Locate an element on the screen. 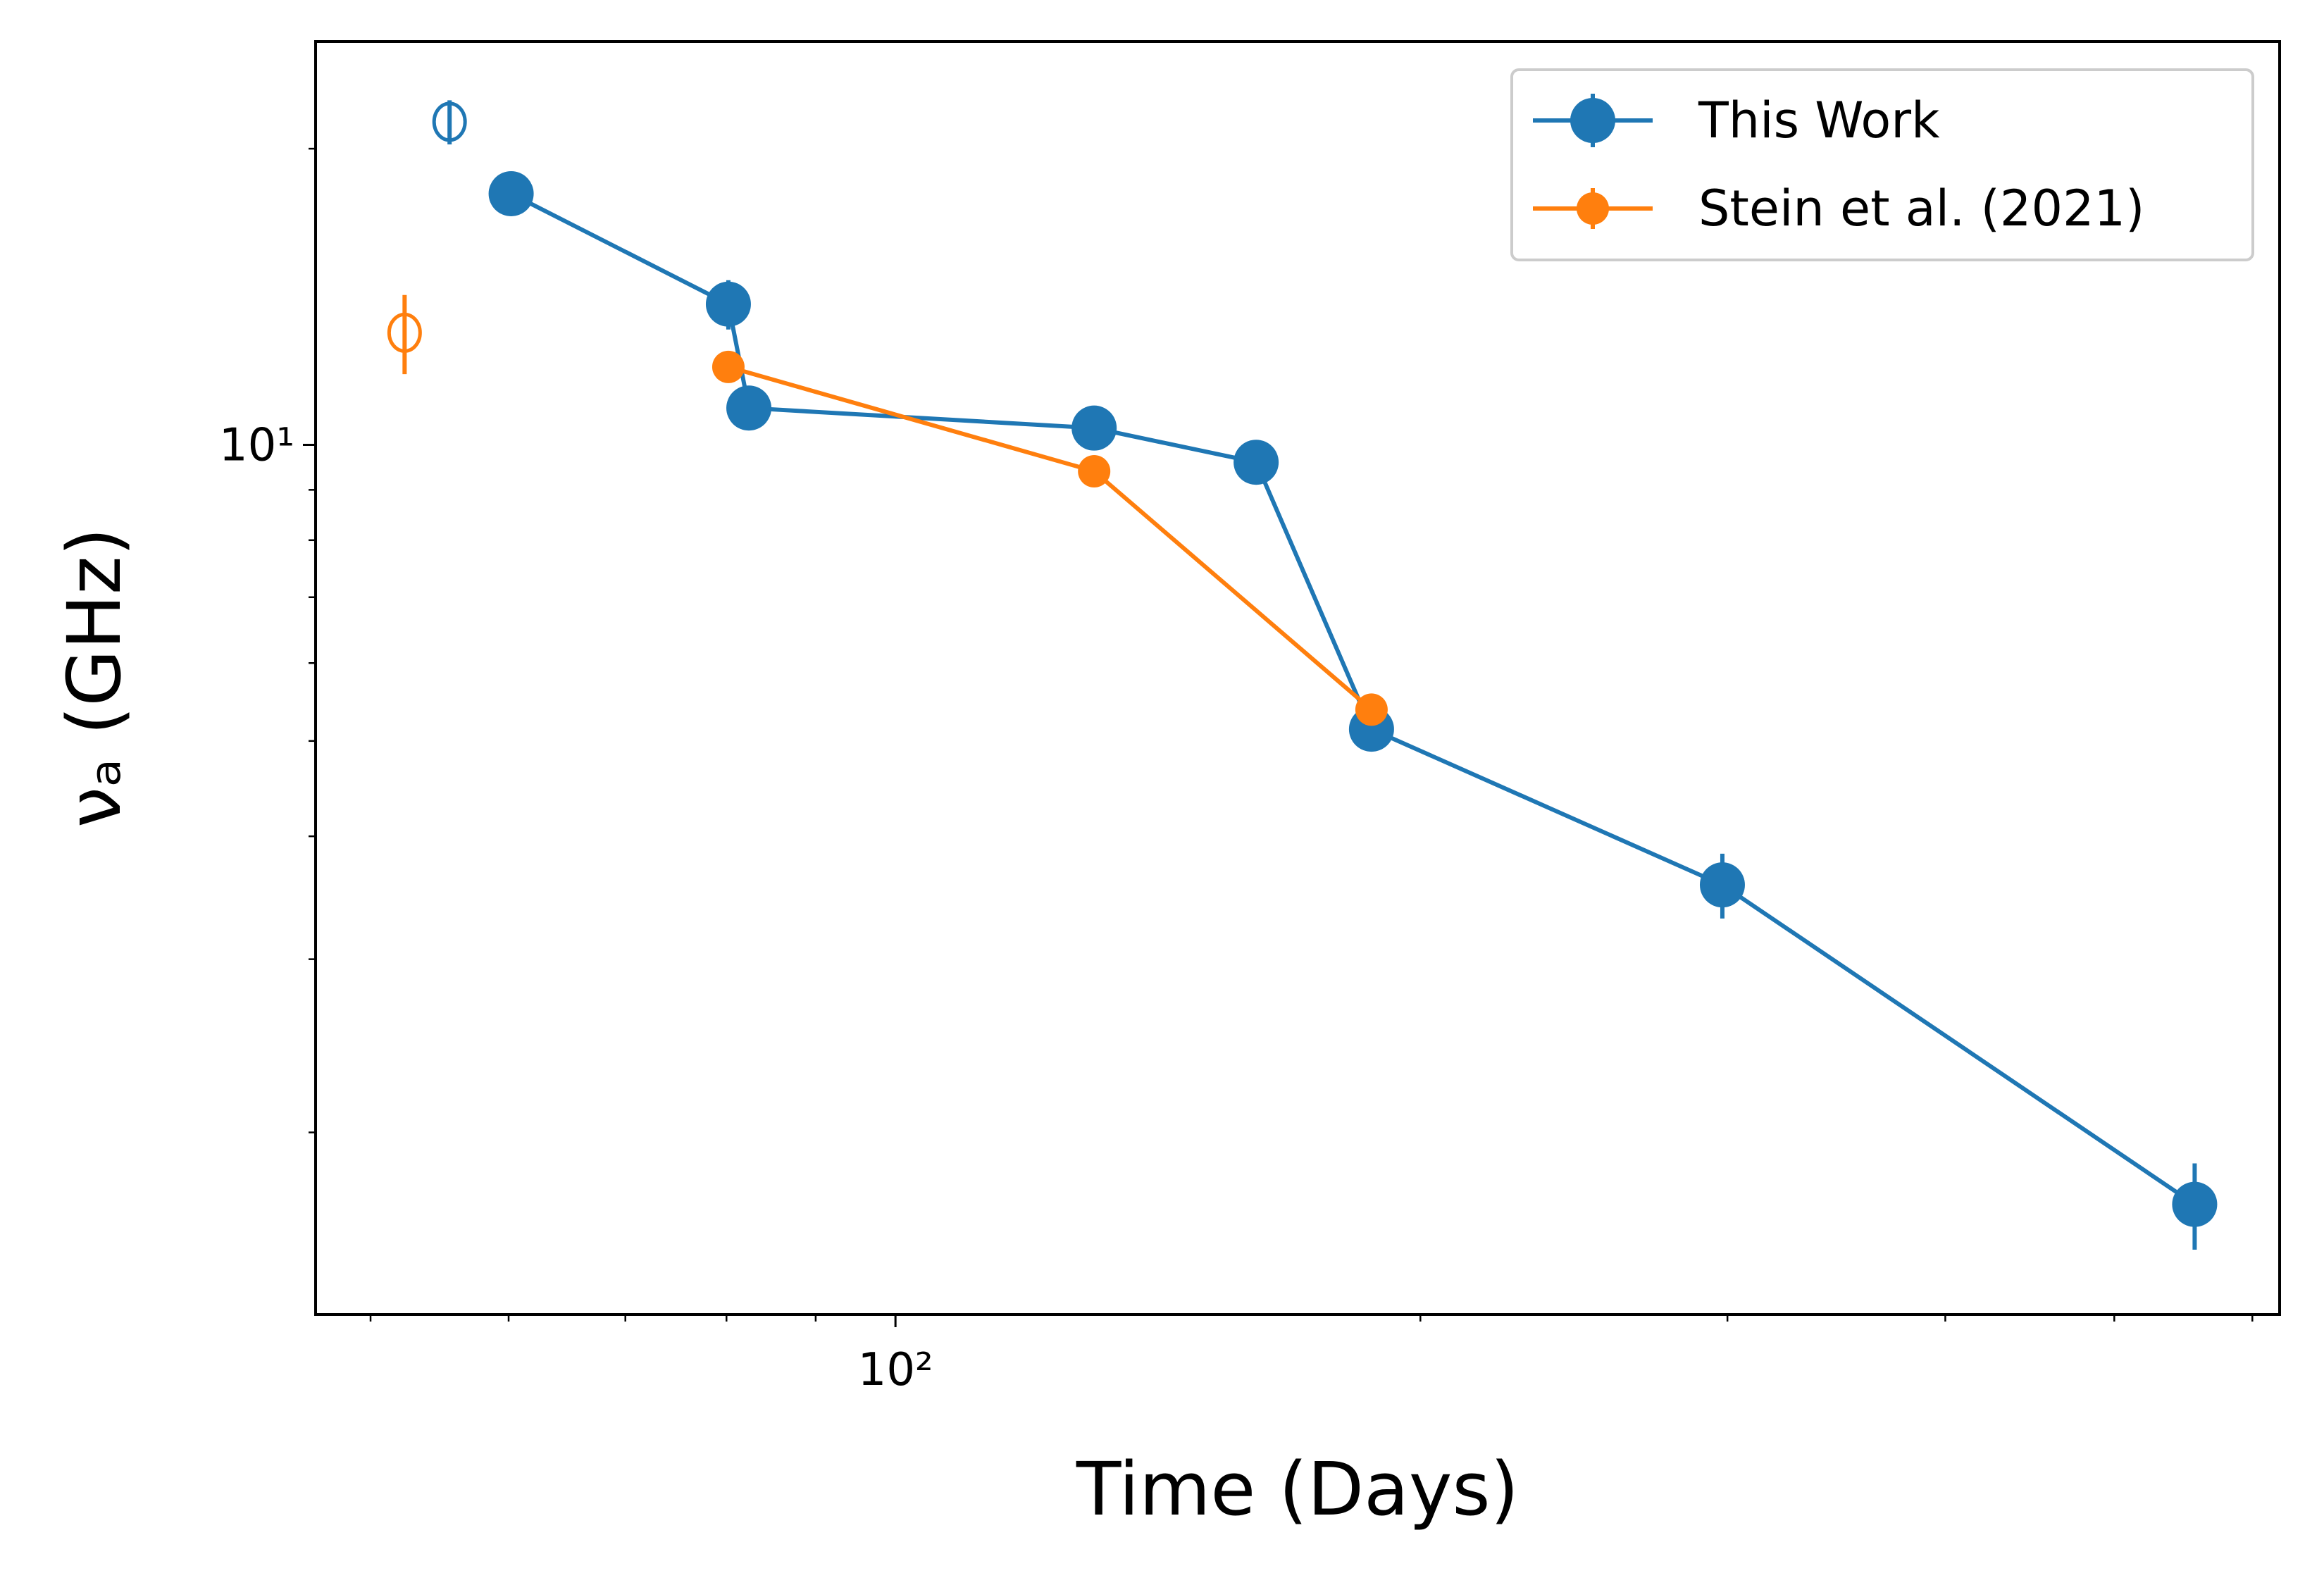  legend-label: Stein et al. (2021) is located at coordinates (1921, 208).